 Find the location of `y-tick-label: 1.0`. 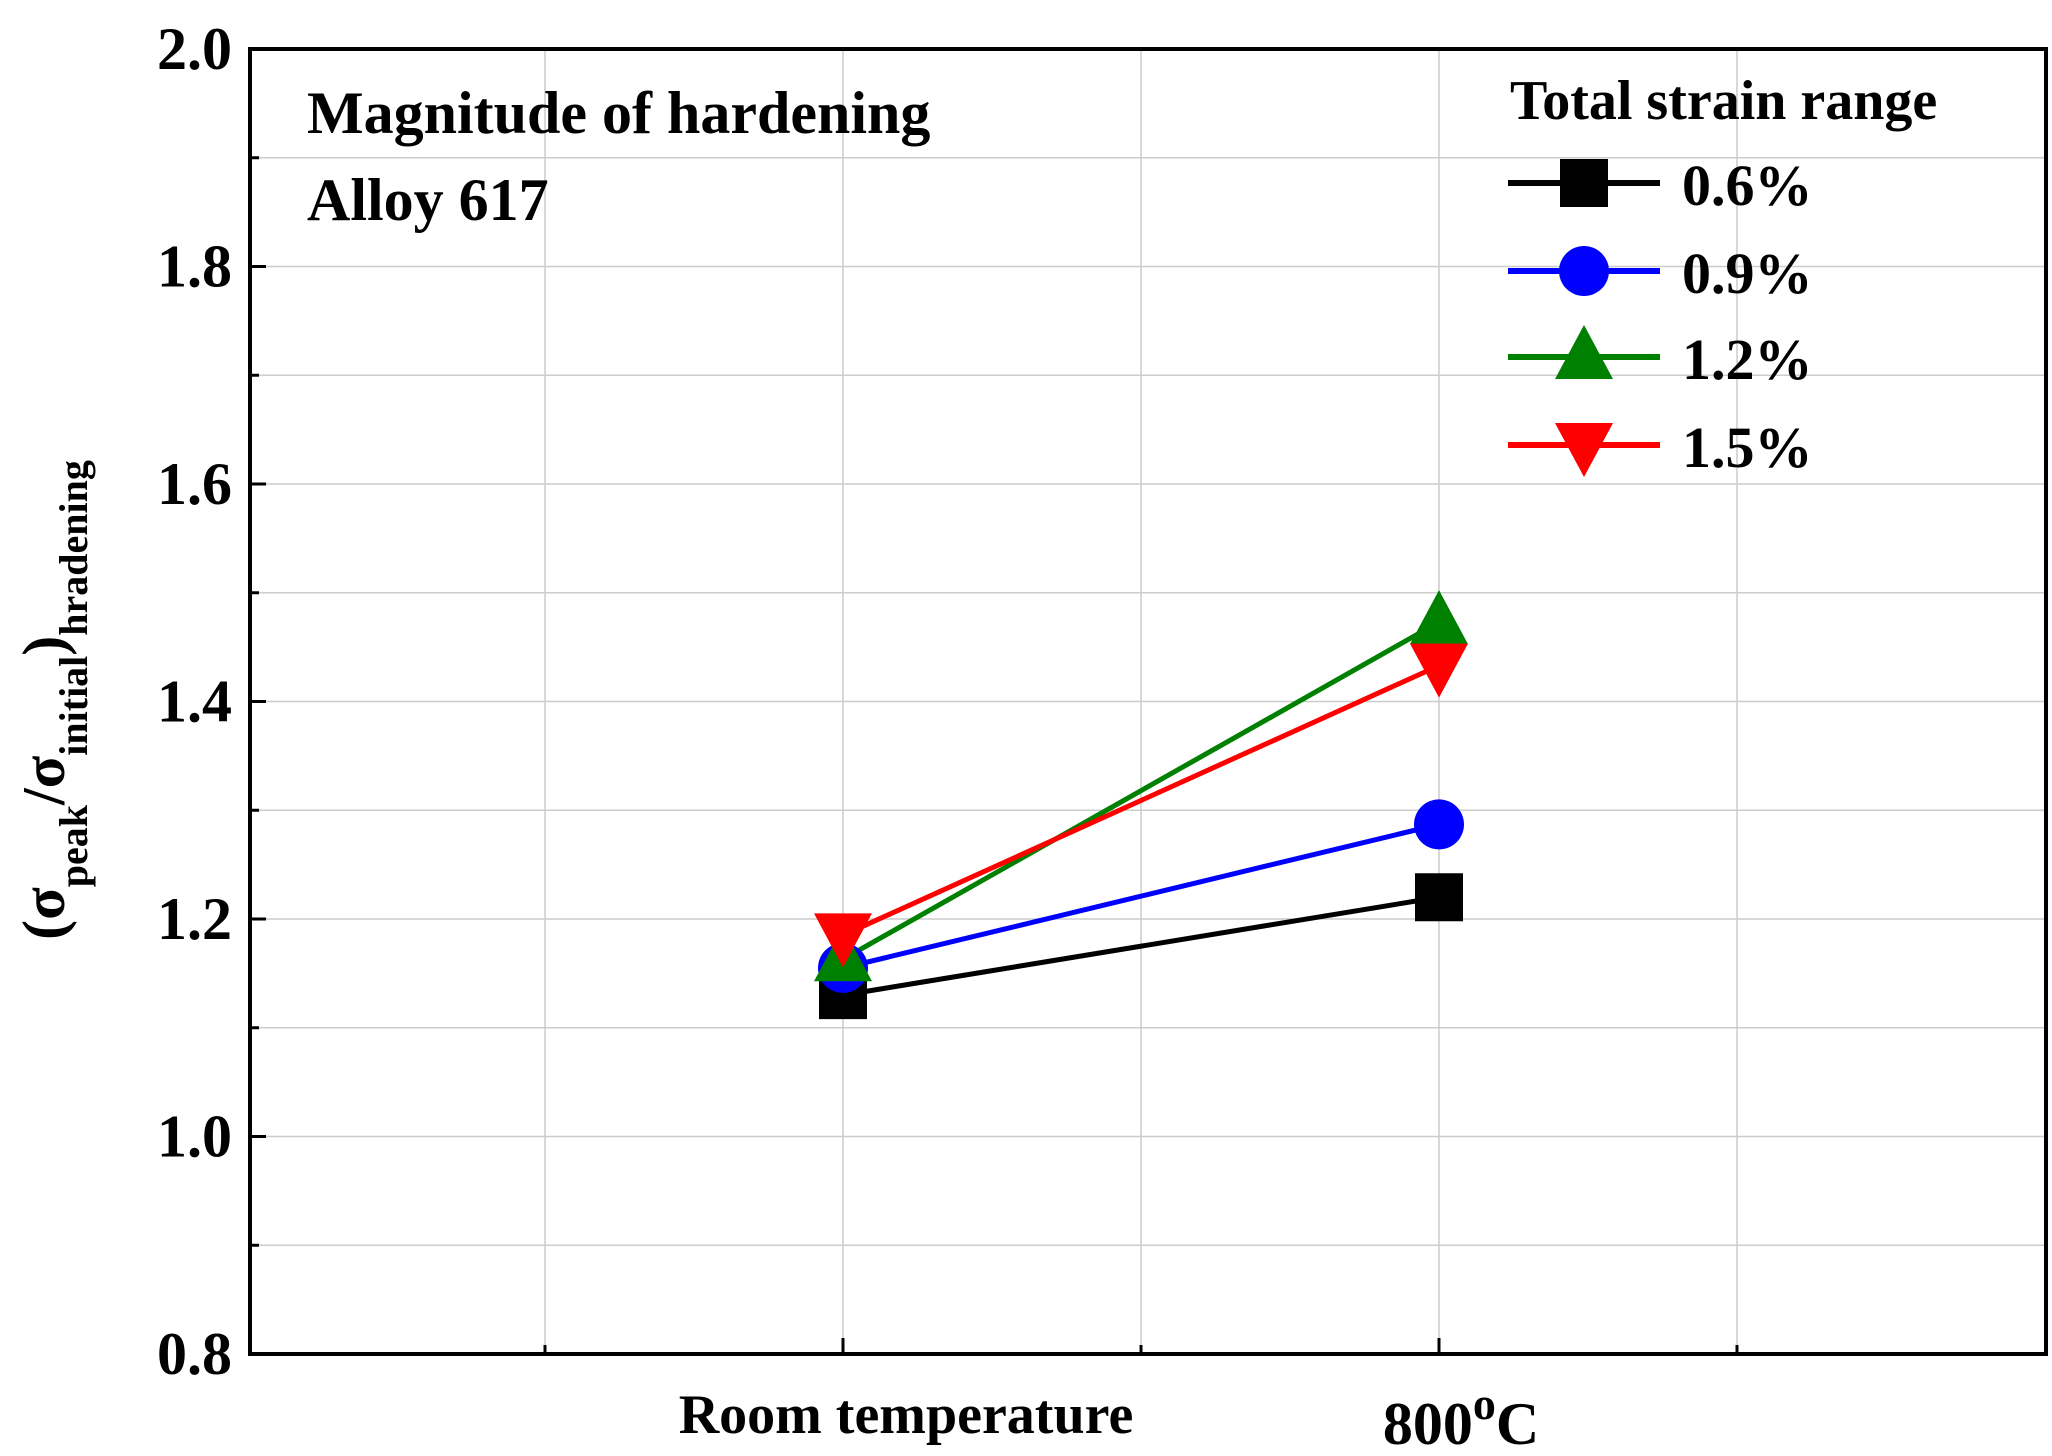

y-tick-label: 1.0 is located at coordinates (194, 1137).